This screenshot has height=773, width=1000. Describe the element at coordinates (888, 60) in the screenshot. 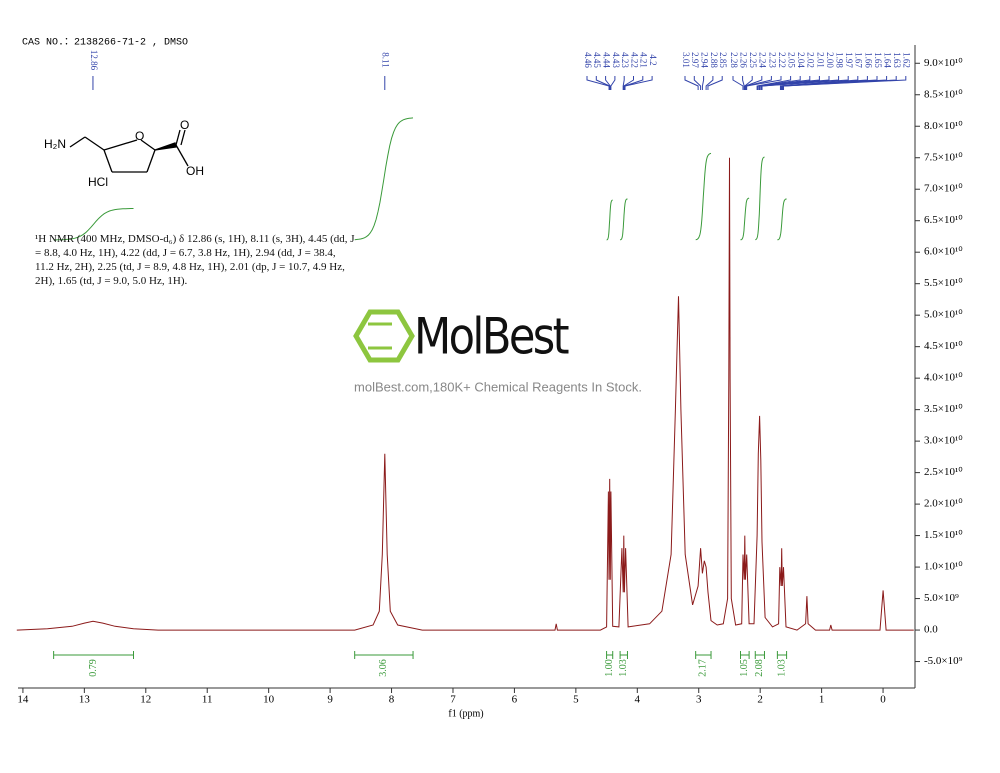

I see `peak-label: 1.64` at that location.